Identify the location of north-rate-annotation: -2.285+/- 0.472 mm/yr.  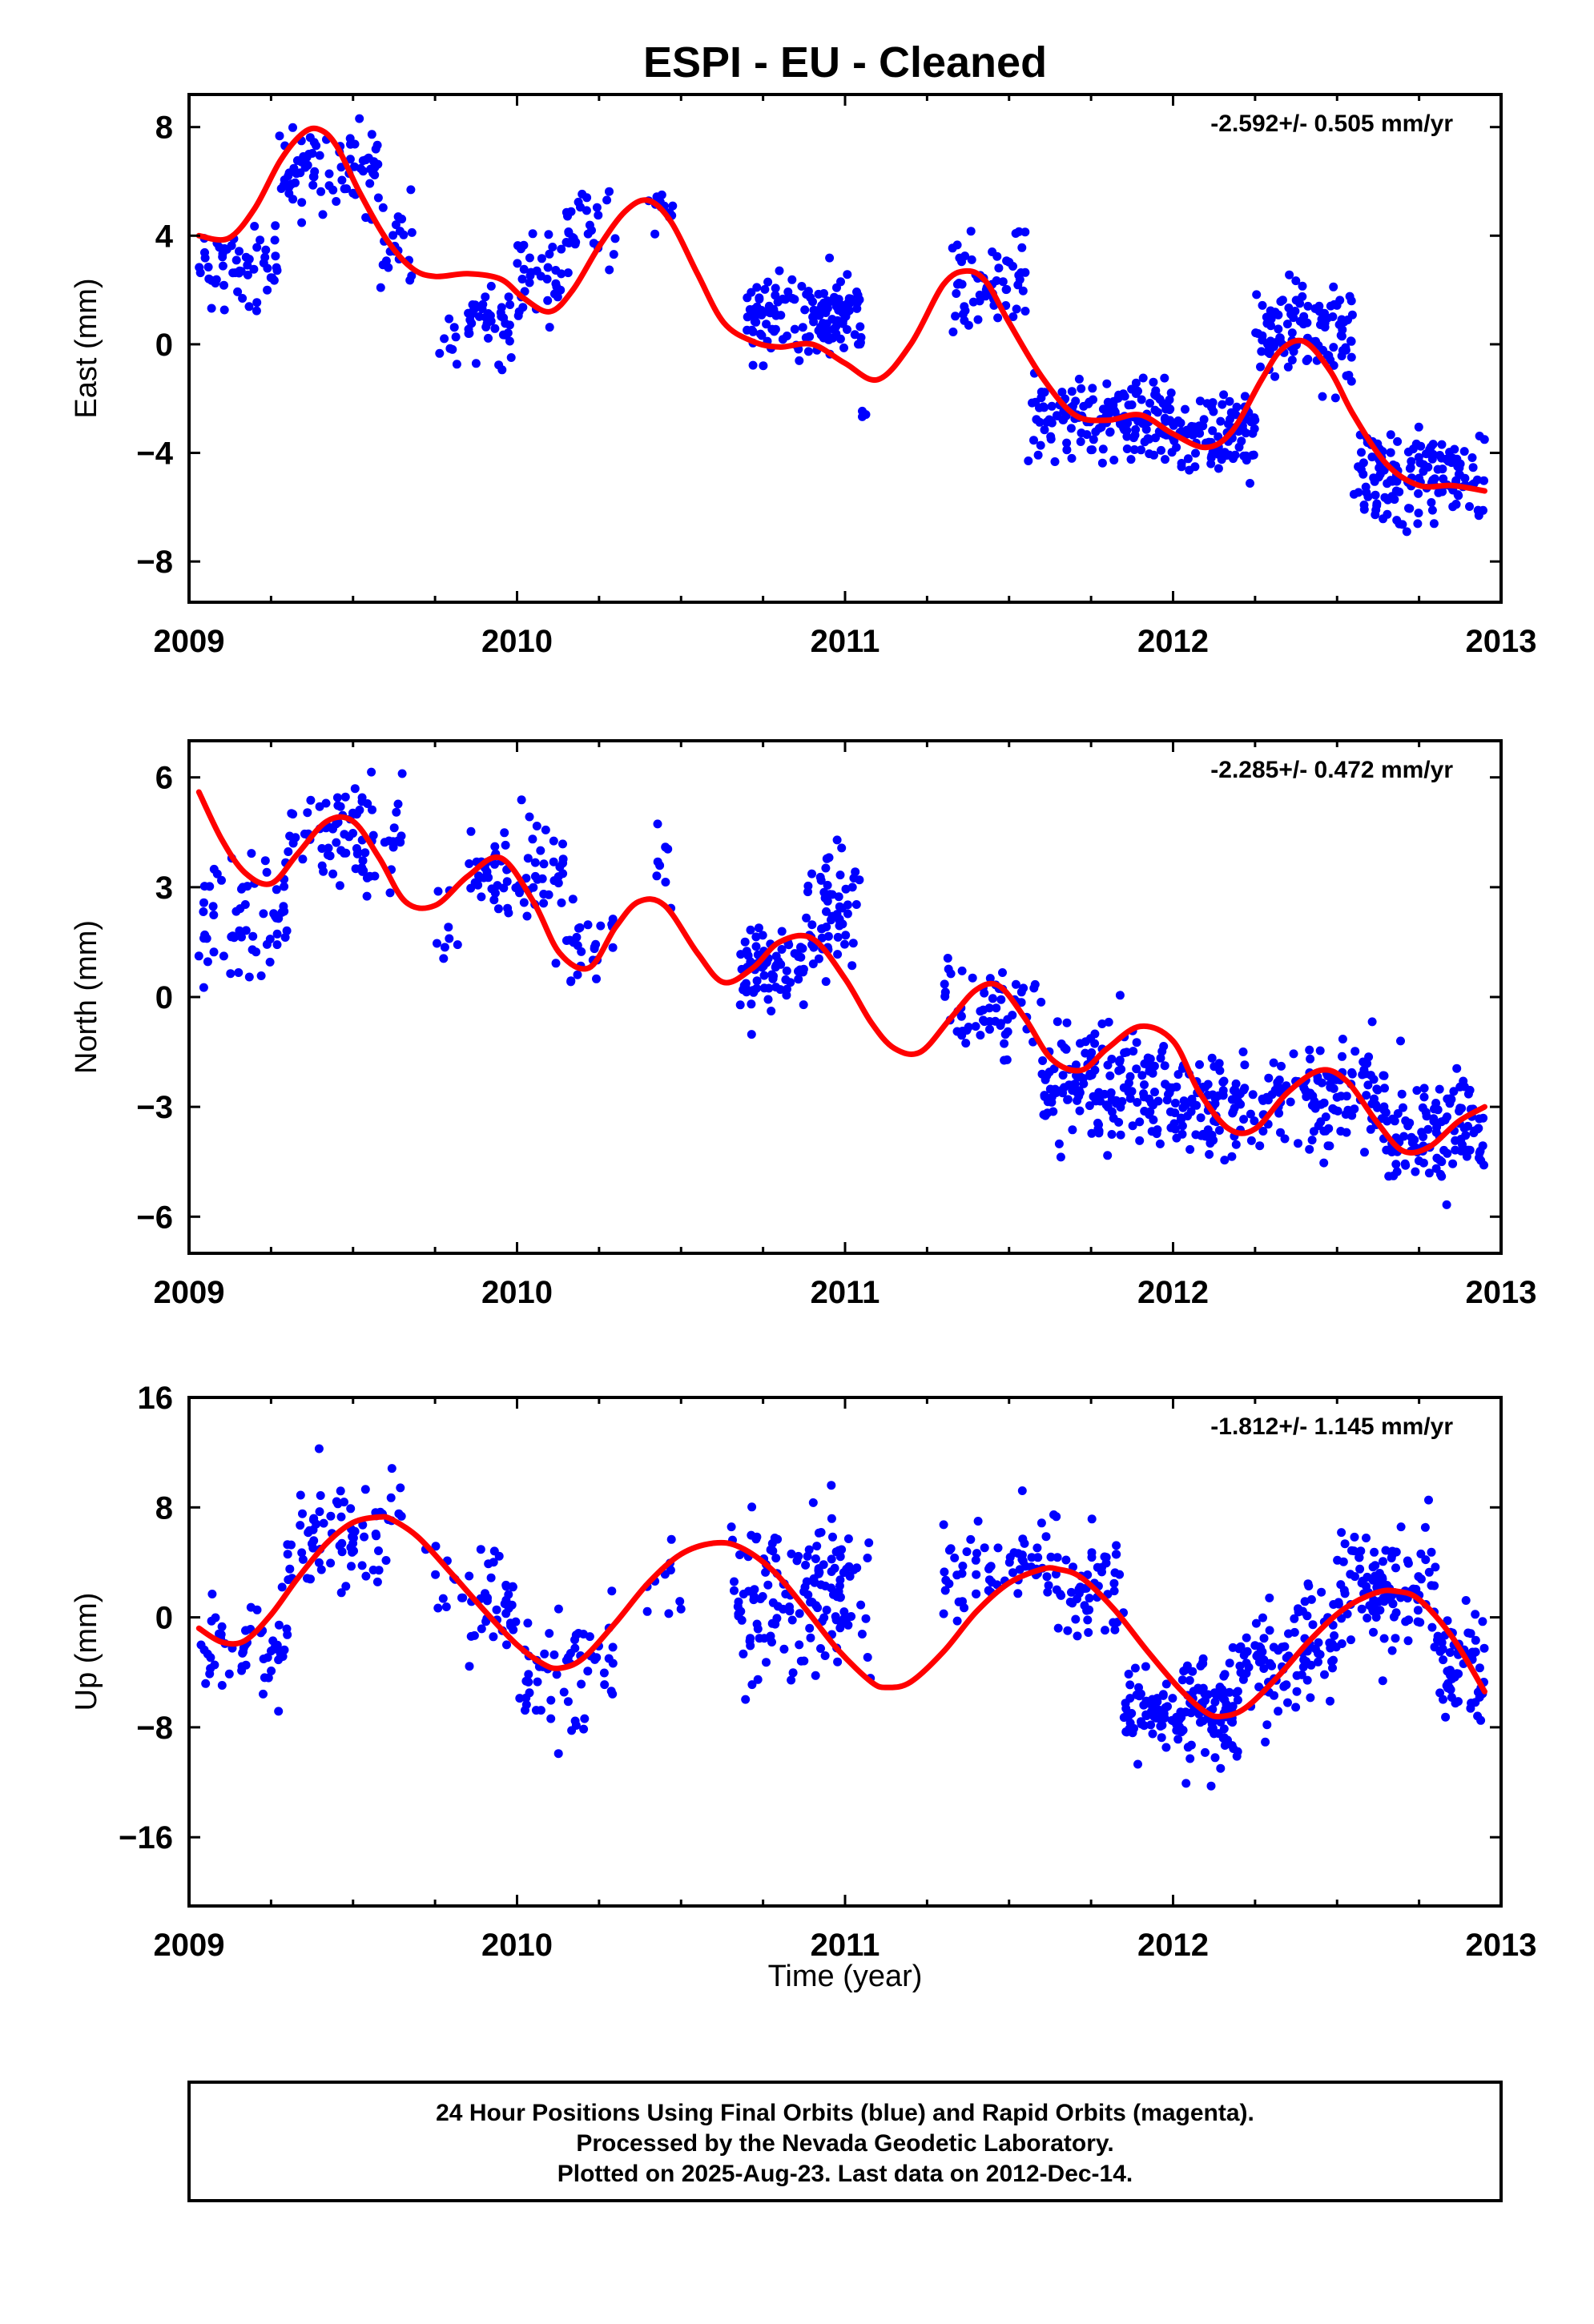
(1331, 770).